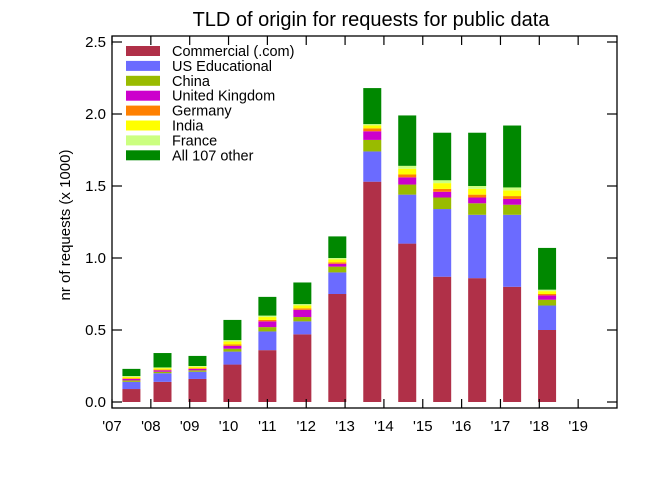 This screenshot has width=651, height=480. What do you see at coordinates (223, 97) in the screenshot?
I see `legend-label: United Kingdom` at bounding box center [223, 97].